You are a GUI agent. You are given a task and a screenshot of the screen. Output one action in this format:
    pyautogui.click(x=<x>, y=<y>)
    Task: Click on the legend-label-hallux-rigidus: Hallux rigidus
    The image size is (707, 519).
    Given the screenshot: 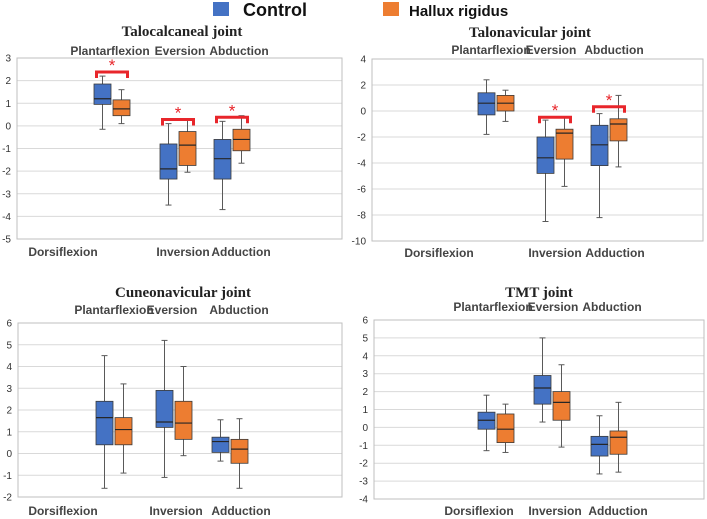 What is the action you would take?
    pyautogui.click(x=458, y=11)
    